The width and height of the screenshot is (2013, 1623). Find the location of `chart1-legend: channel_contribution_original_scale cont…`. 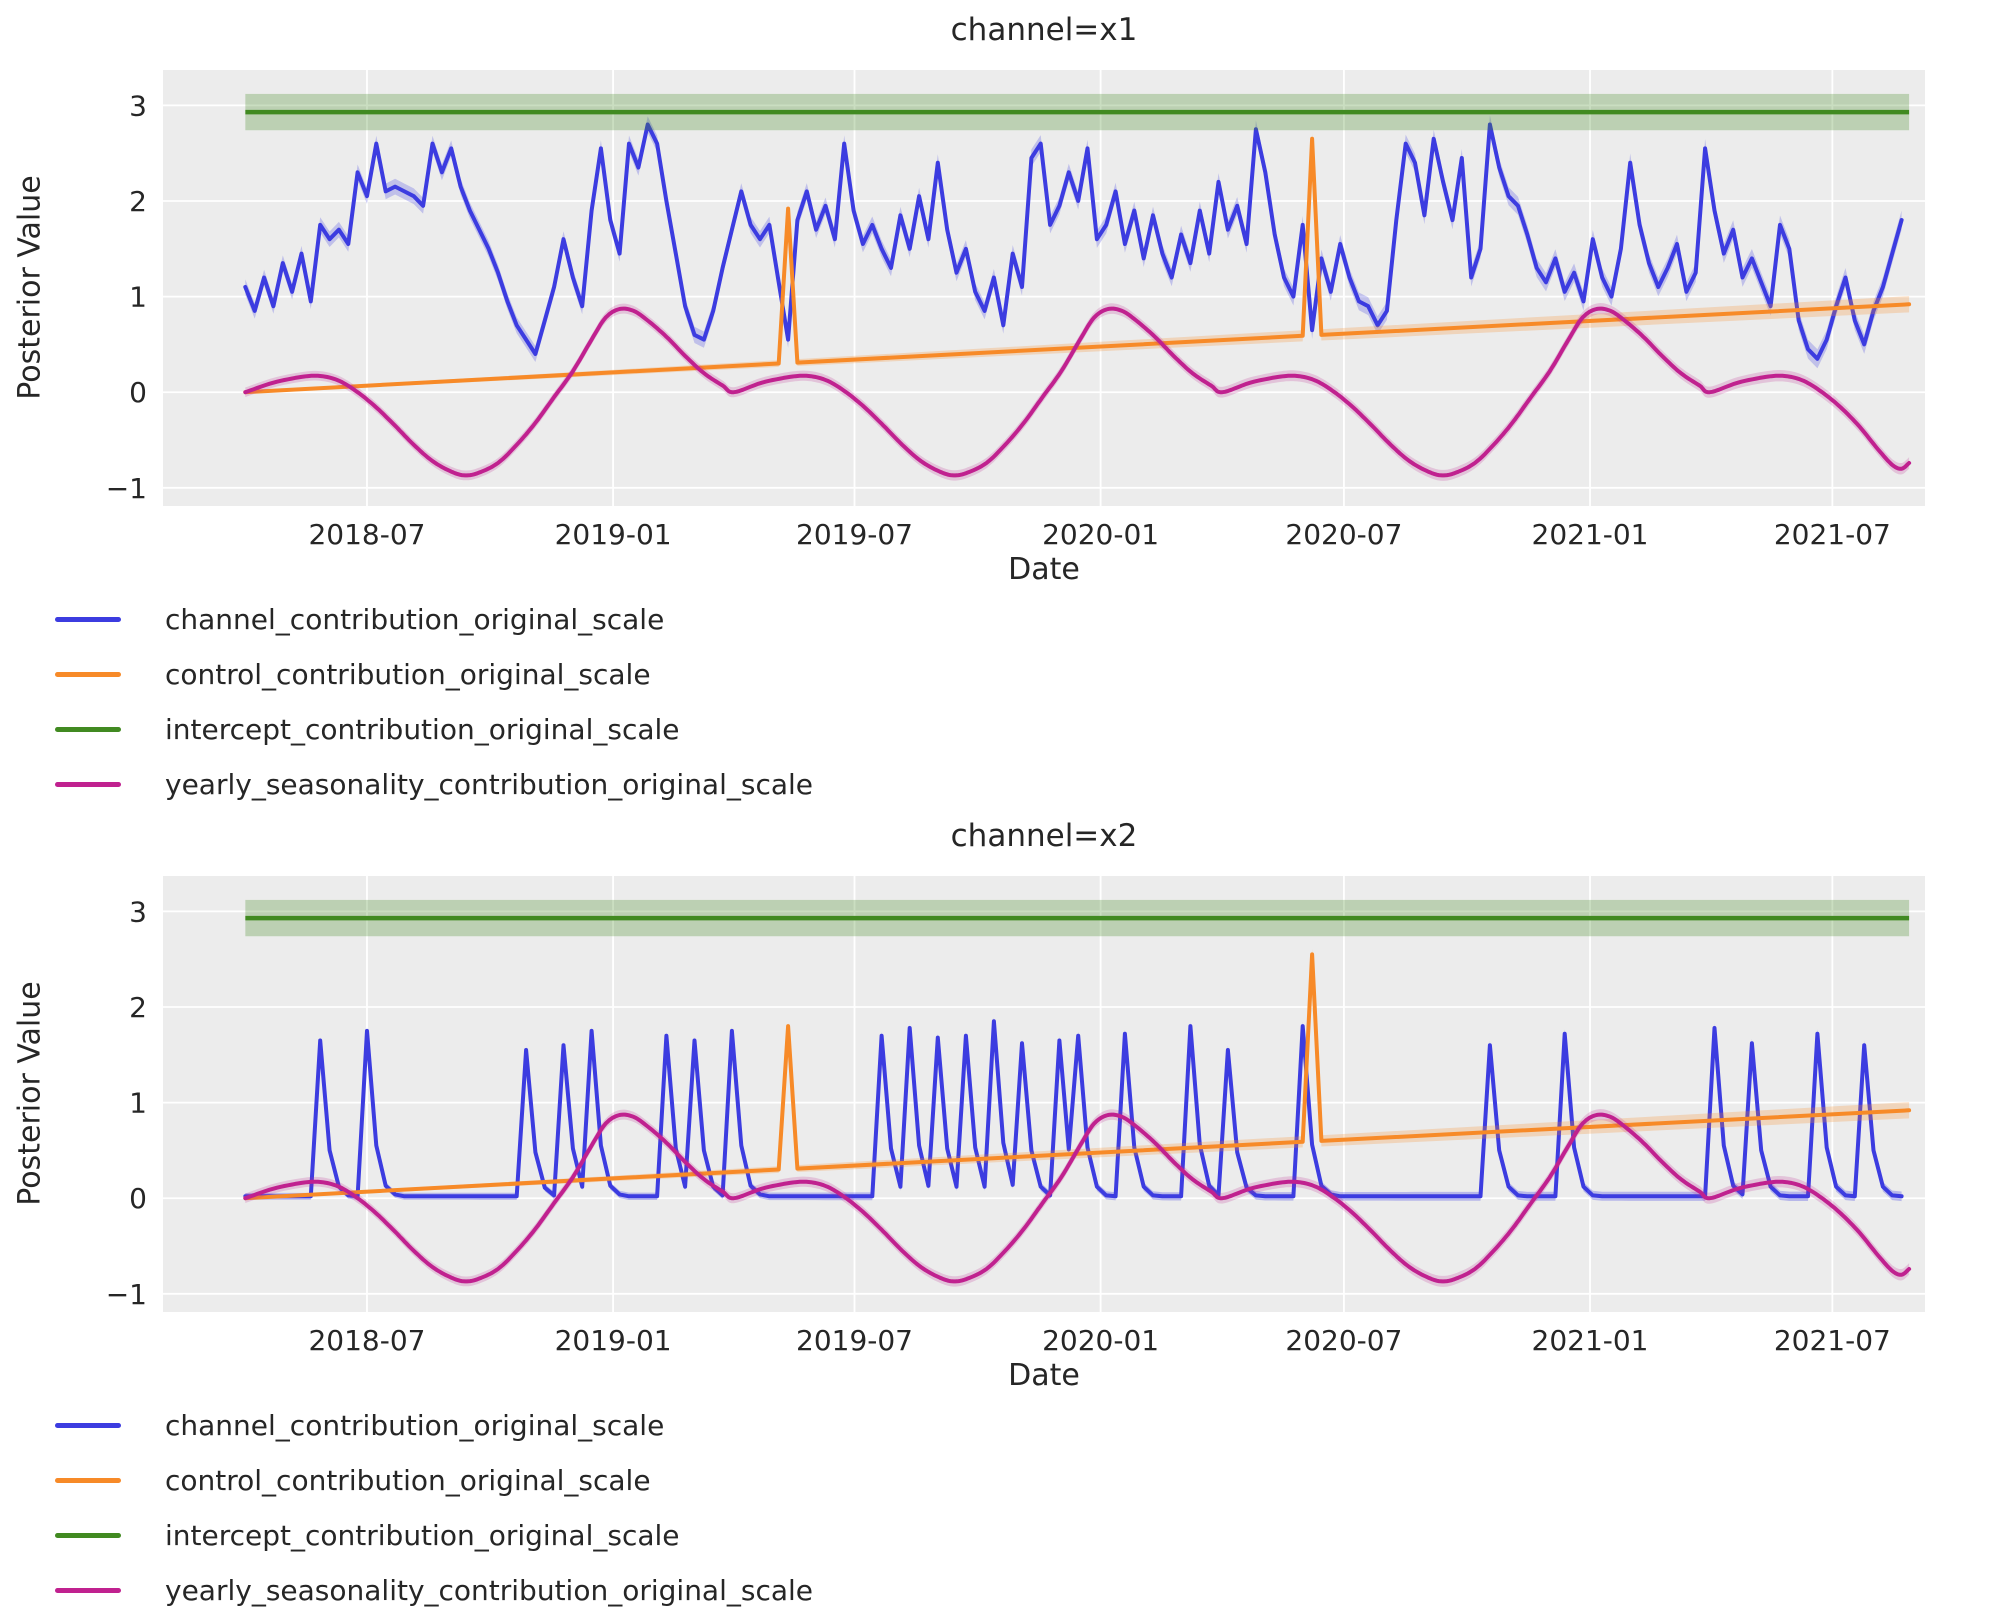

chart1-legend: channel_contribution_original_scale cont… is located at coordinates (434, 702).